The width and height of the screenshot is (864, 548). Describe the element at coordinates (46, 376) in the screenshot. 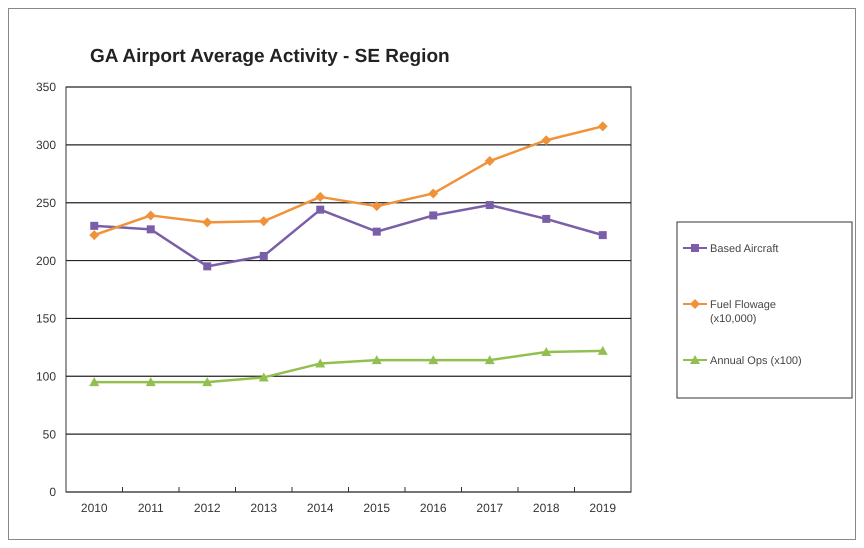

I see `y-tick-label: 100` at that location.